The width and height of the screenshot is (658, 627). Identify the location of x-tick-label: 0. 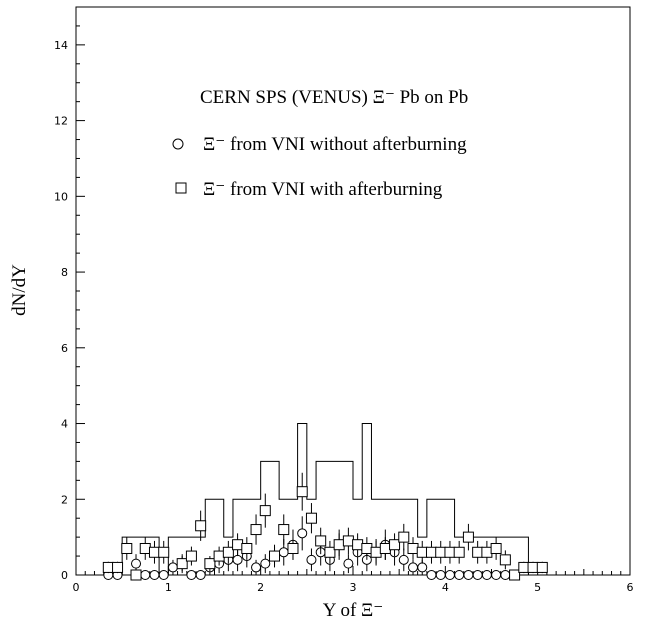
(76, 587).